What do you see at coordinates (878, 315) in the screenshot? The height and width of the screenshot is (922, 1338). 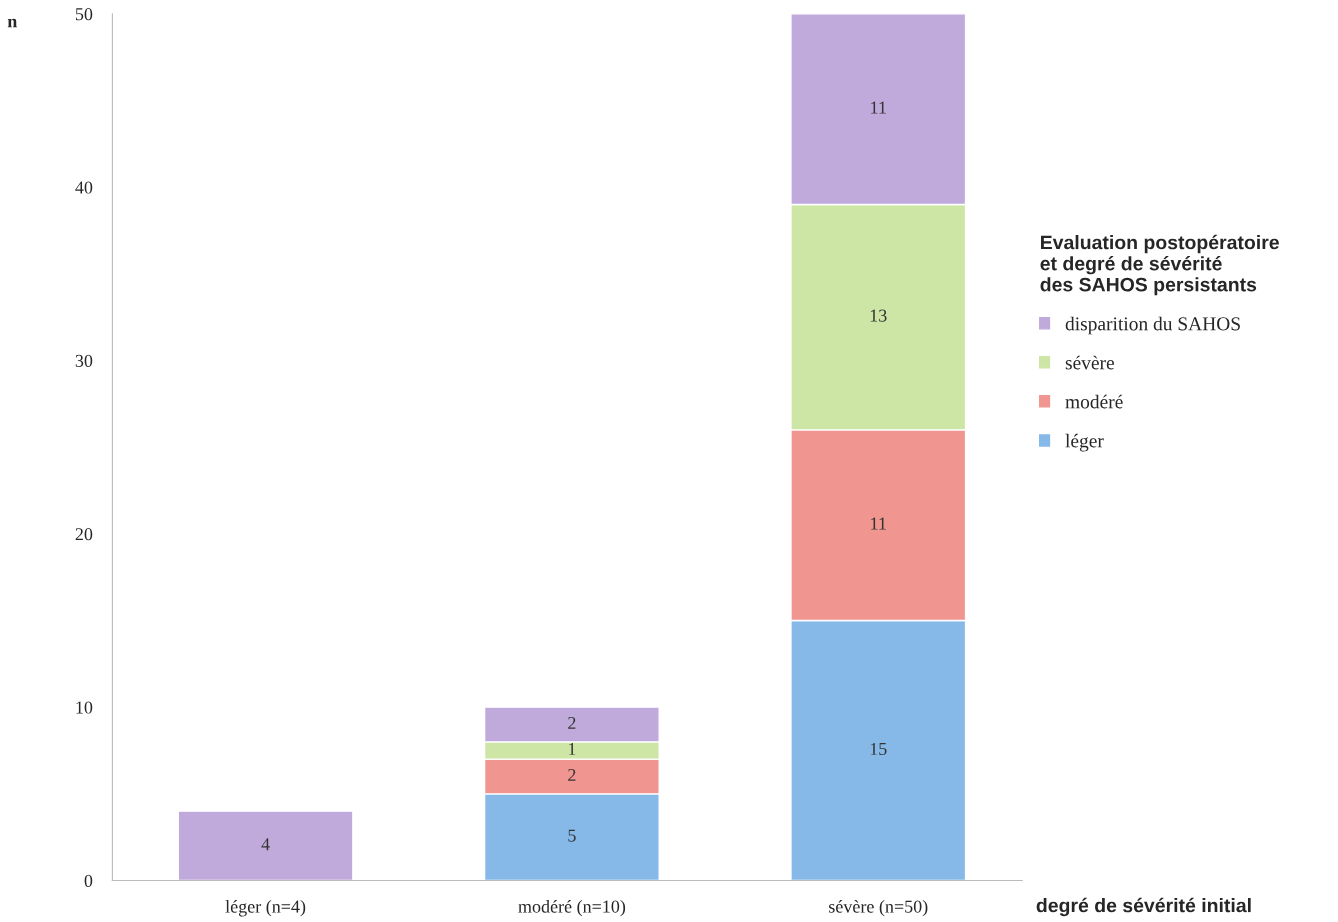 I see `data-label: 13` at bounding box center [878, 315].